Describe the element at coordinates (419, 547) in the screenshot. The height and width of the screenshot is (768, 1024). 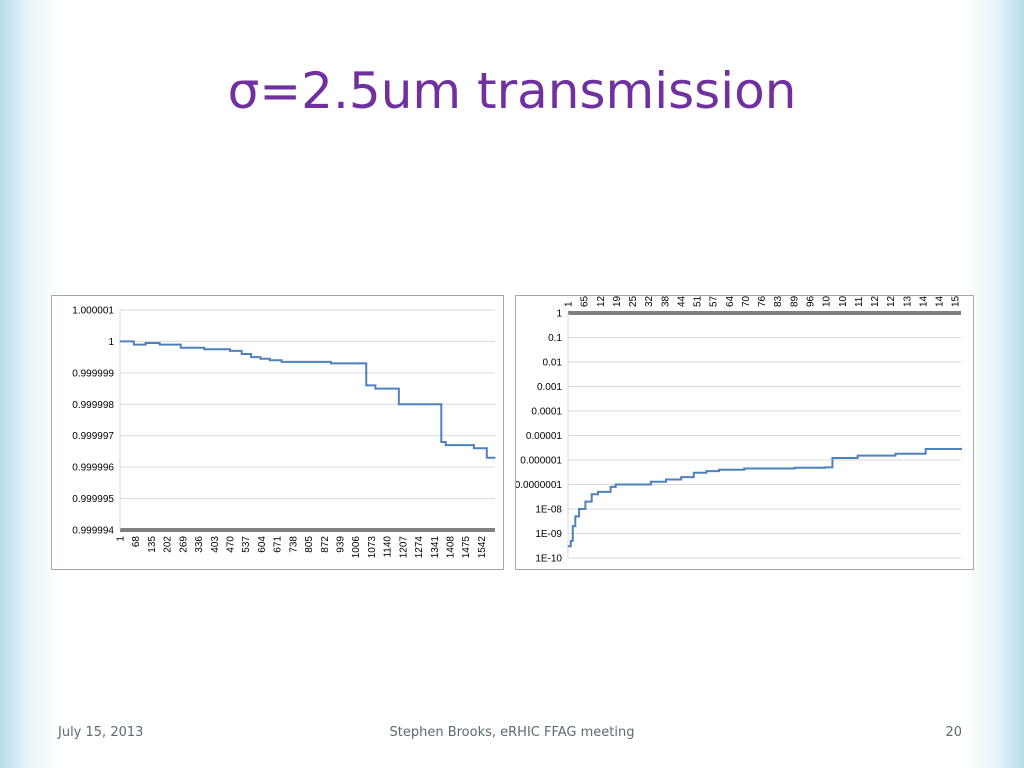
I see `x-tick-label: 1274` at that location.